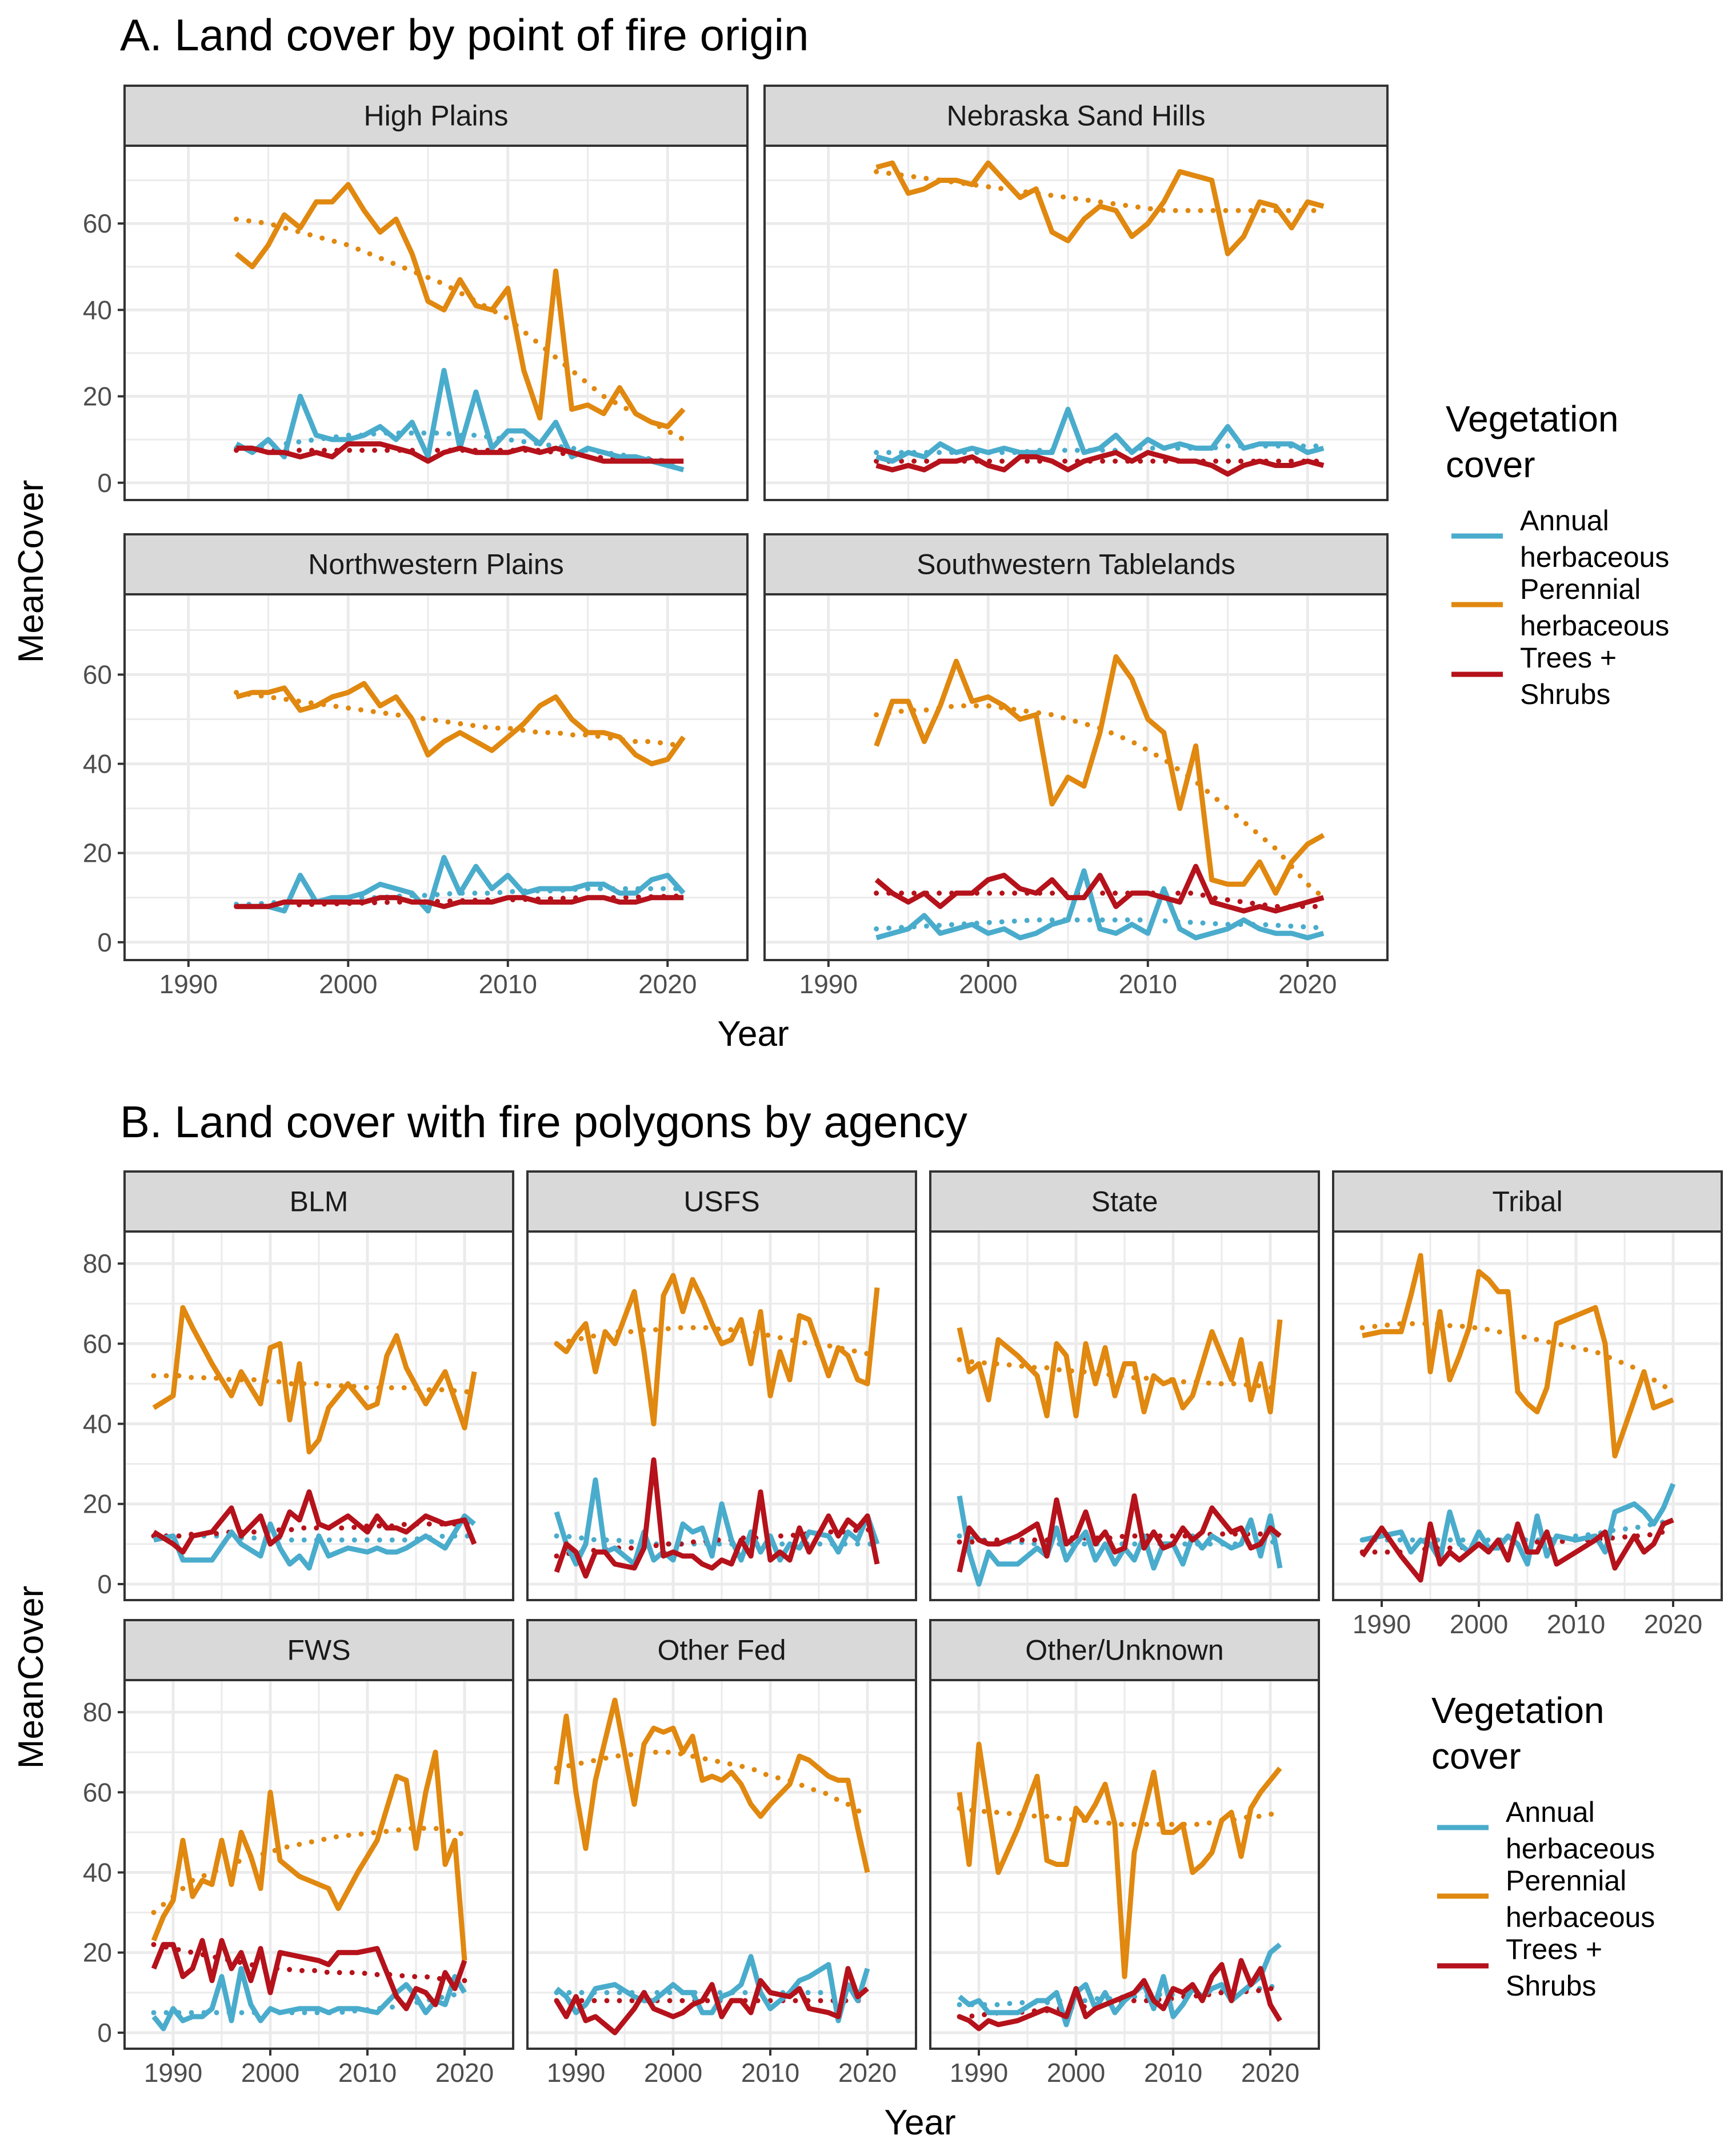 This screenshot has height=2155, width=1736. What do you see at coordinates (1476, 1757) in the screenshot?
I see `legend-b-title-line2: cover` at bounding box center [1476, 1757].